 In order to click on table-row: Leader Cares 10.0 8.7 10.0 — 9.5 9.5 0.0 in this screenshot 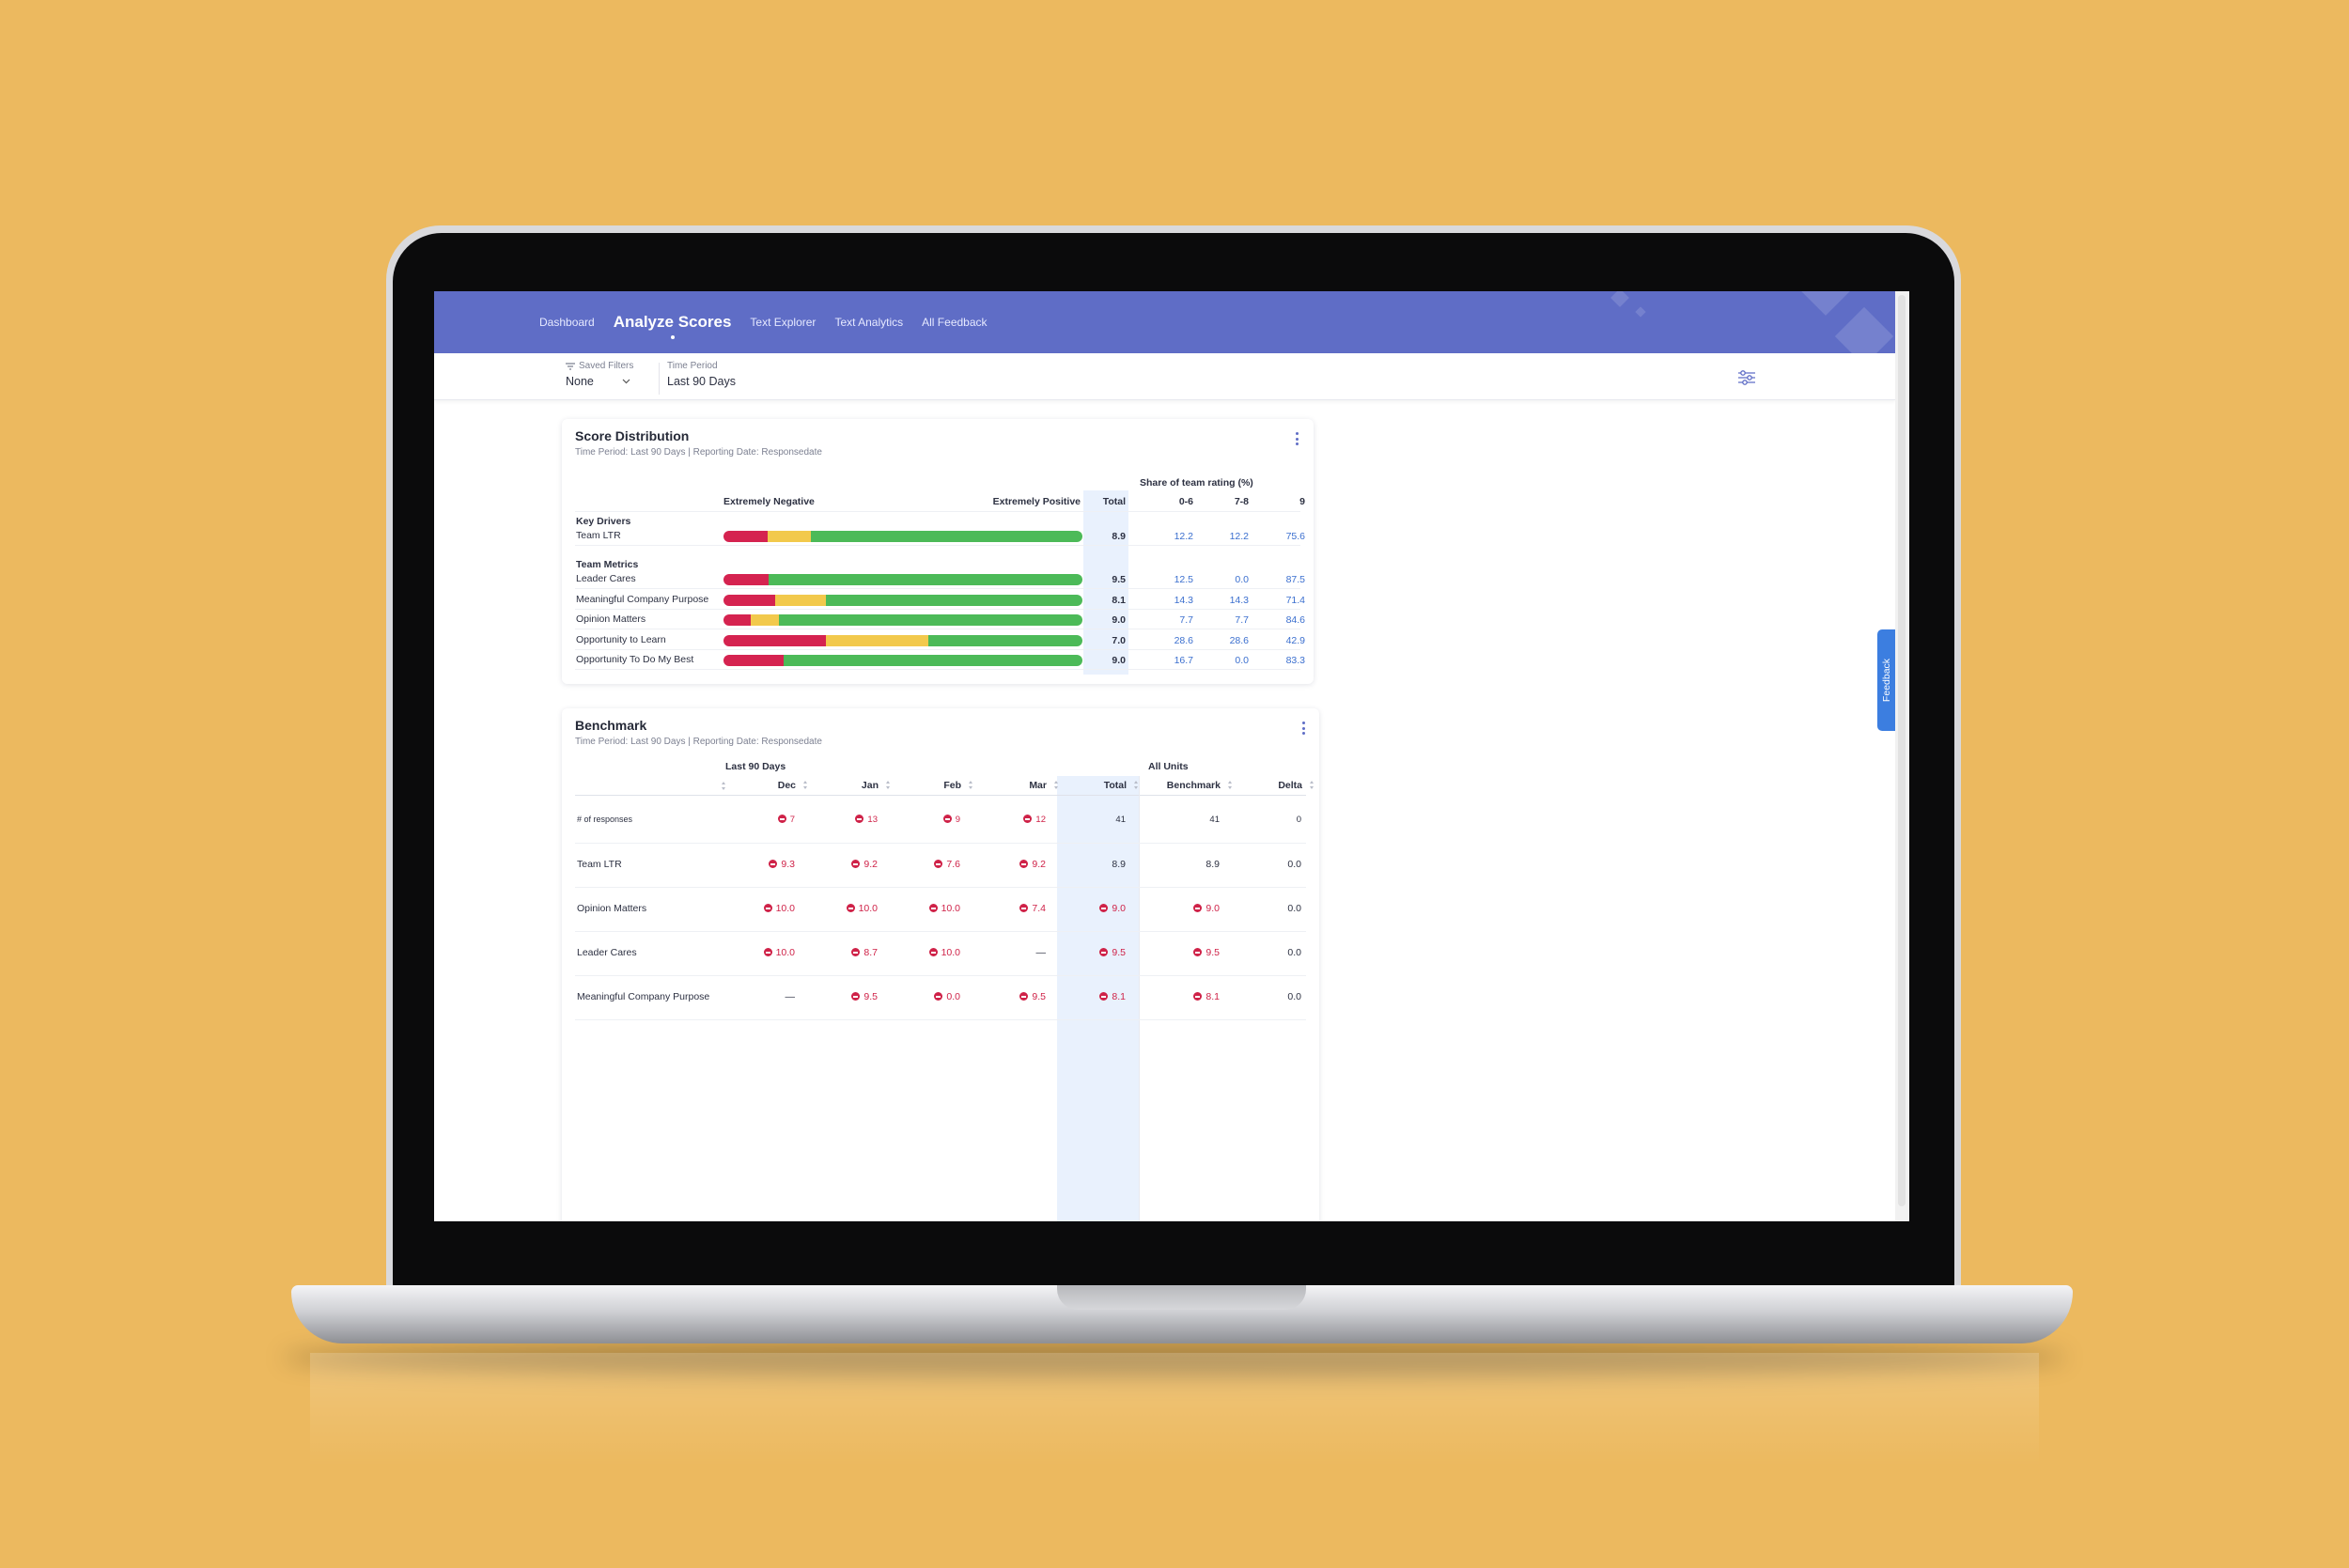, I will do `click(940, 957)`.